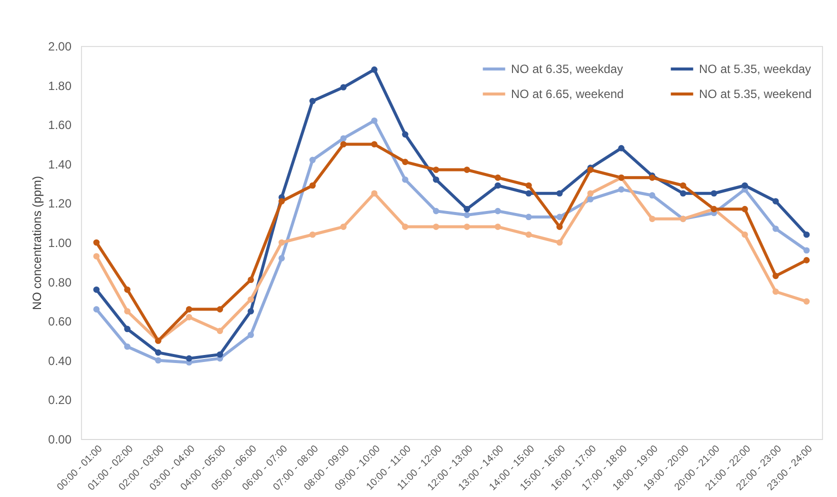 This screenshot has height=497, width=837. Describe the element at coordinates (60, 361) in the screenshot. I see `y-tick-label: 0.40` at that location.